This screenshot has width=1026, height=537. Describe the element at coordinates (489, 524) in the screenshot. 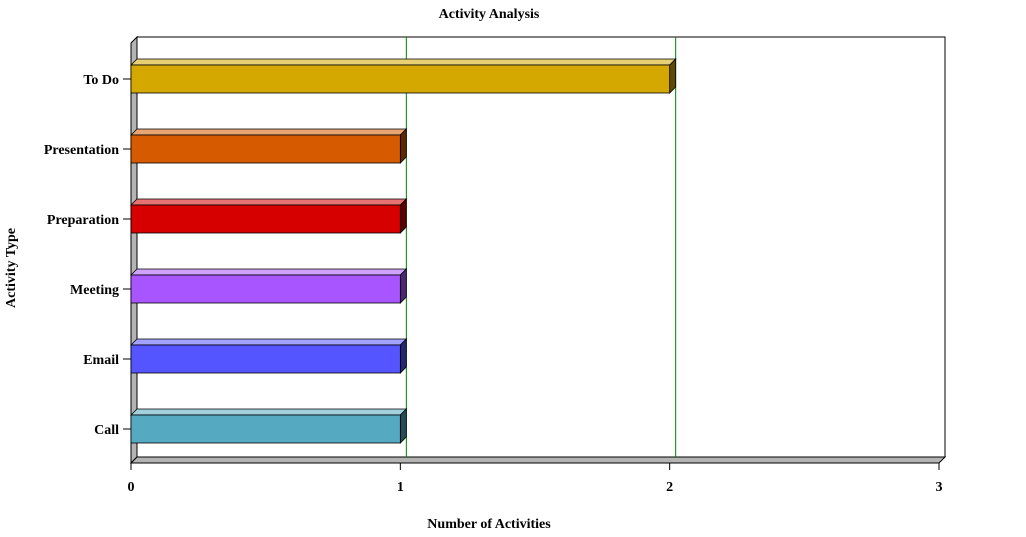

I see `x-axis-title: Number of Activities` at that location.